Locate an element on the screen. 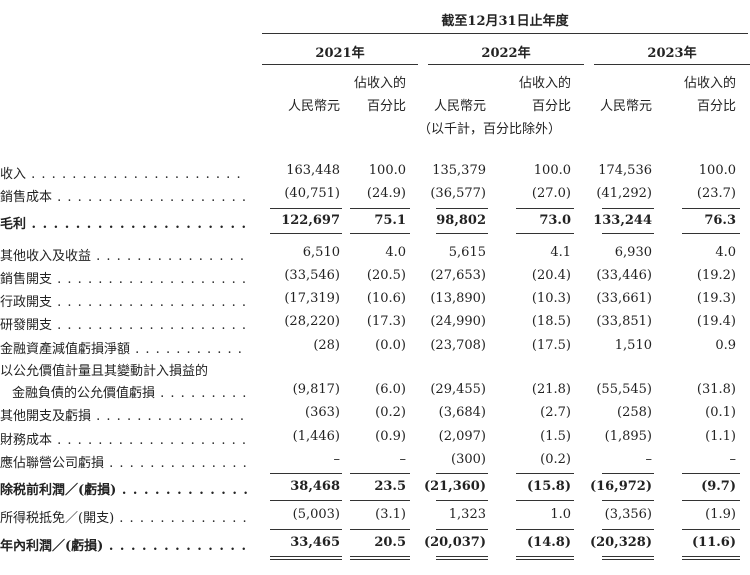 The width and height of the screenshot is (750, 575). table-cell: (2.7) is located at coordinates (555, 412).